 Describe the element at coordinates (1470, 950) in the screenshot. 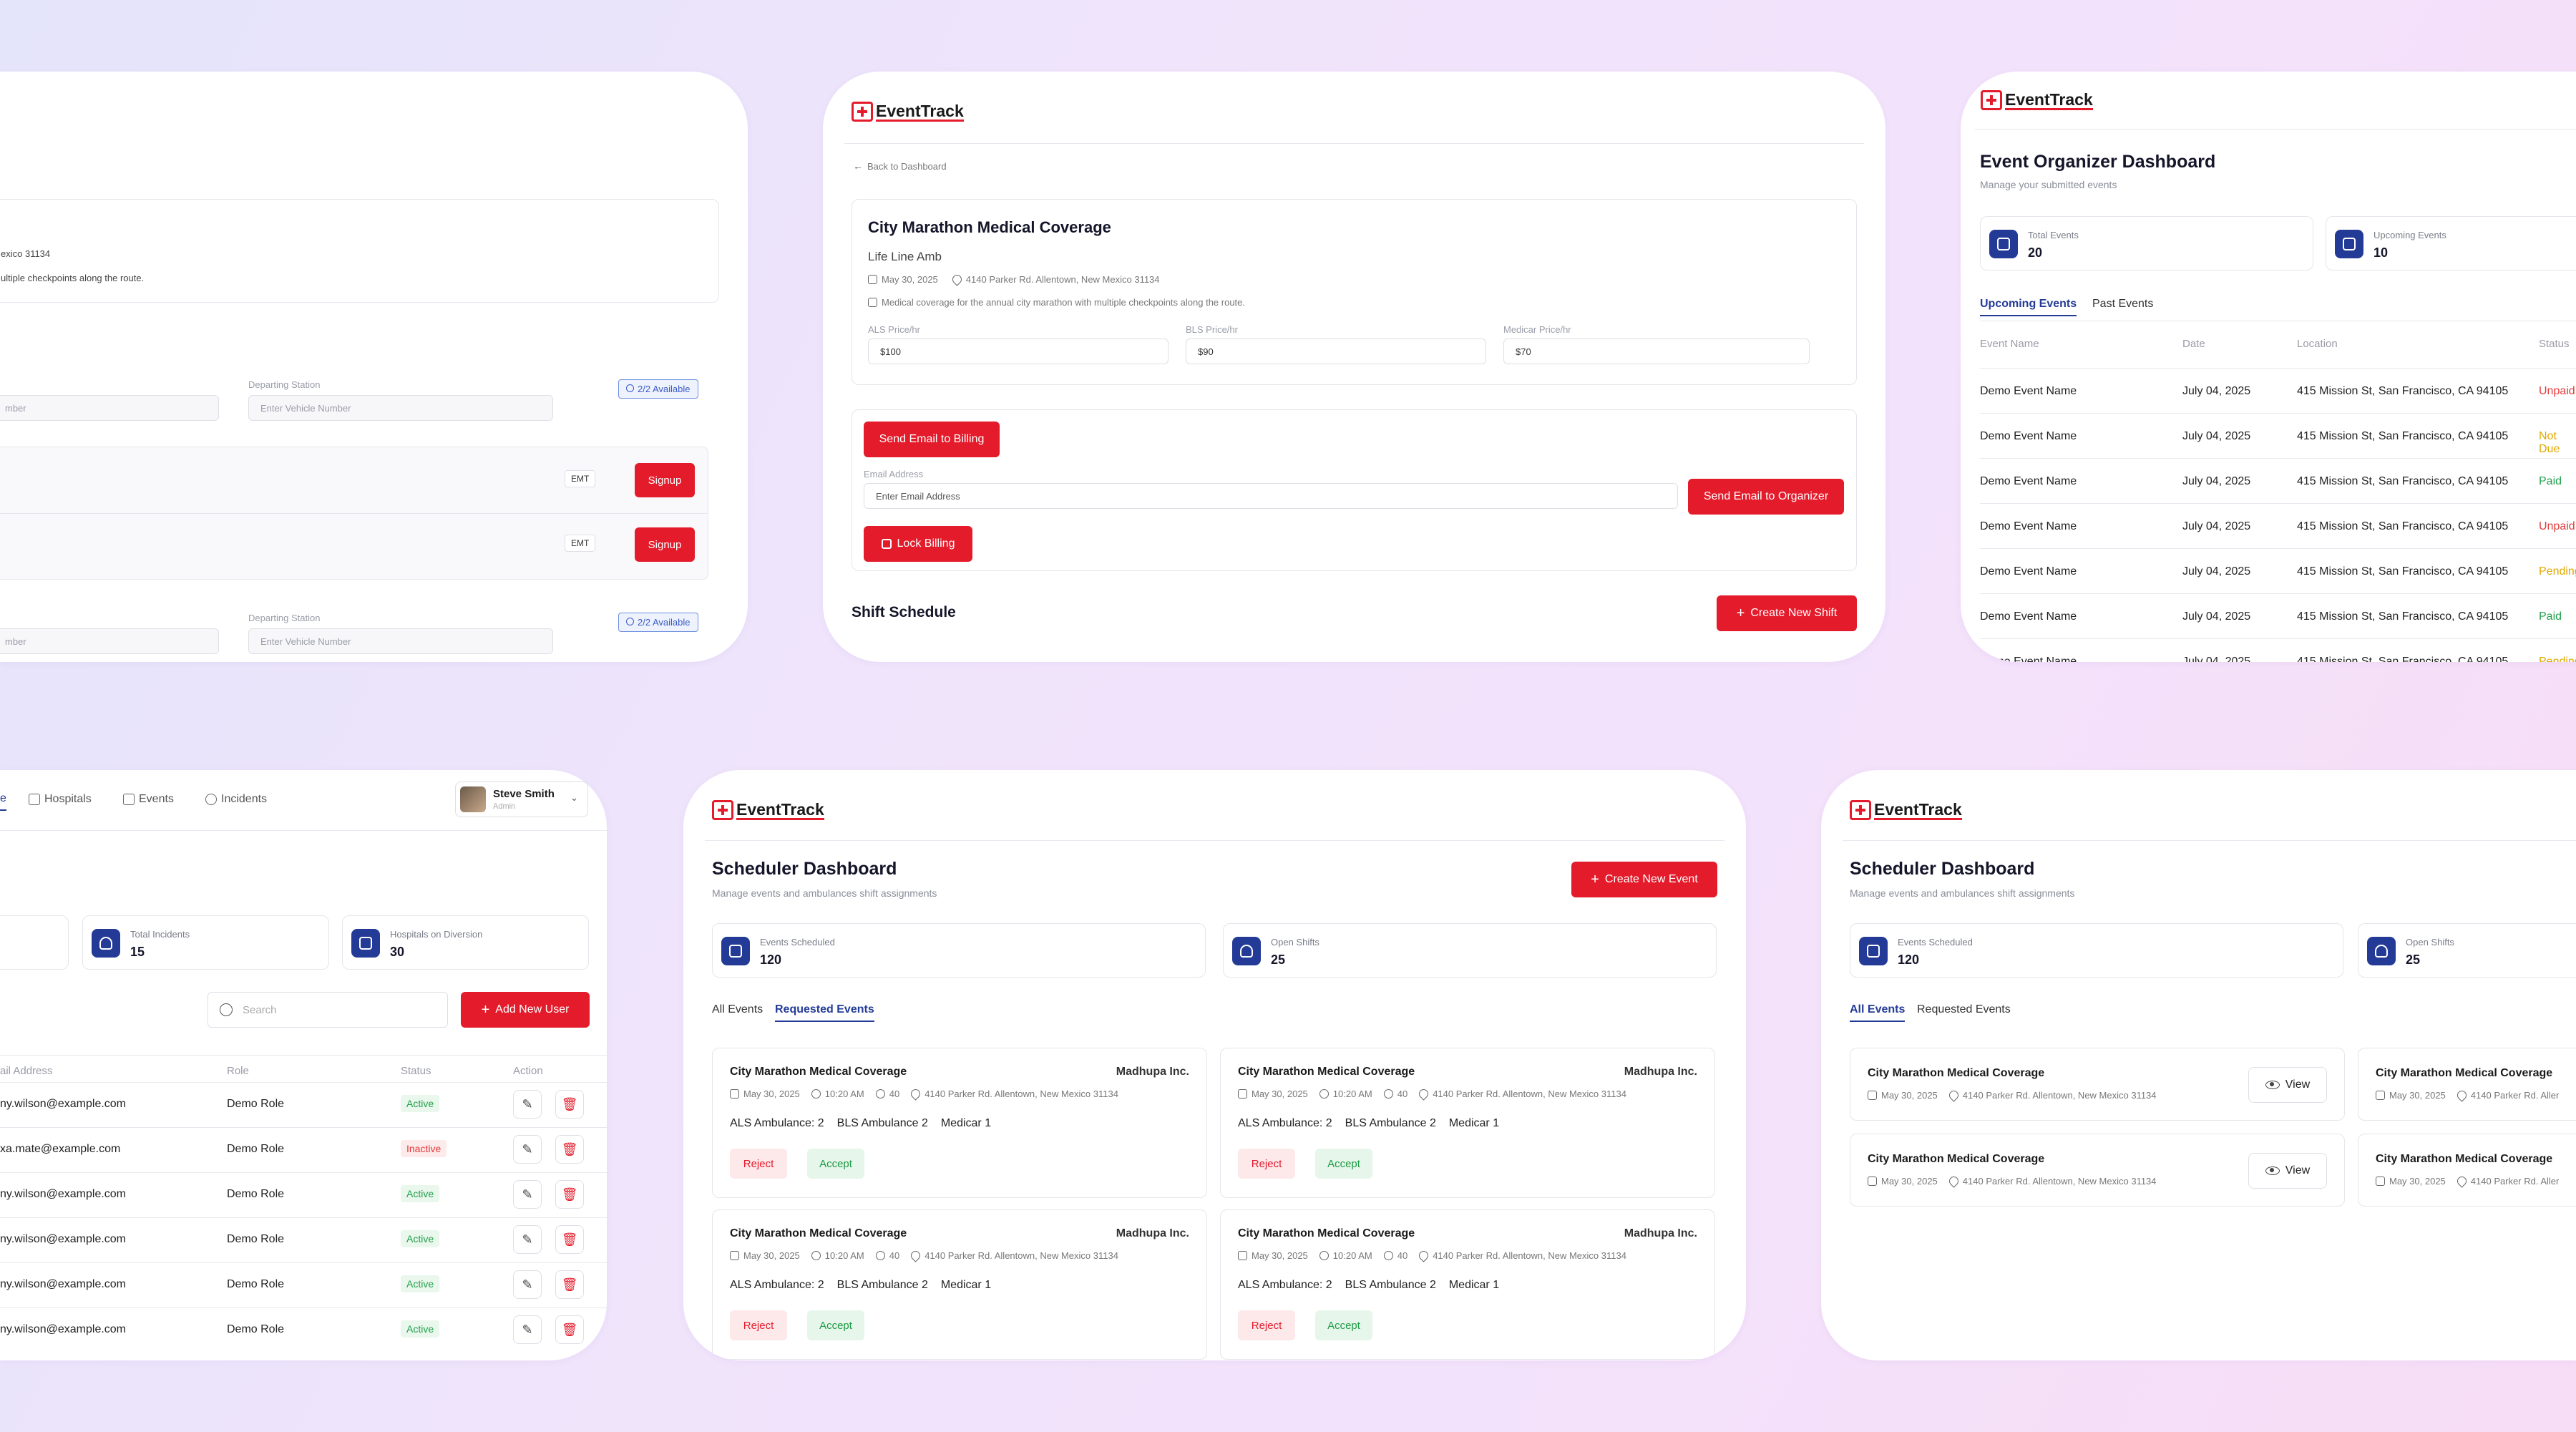

I see `stat-card-open-shifts: Open Shifts 25` at that location.